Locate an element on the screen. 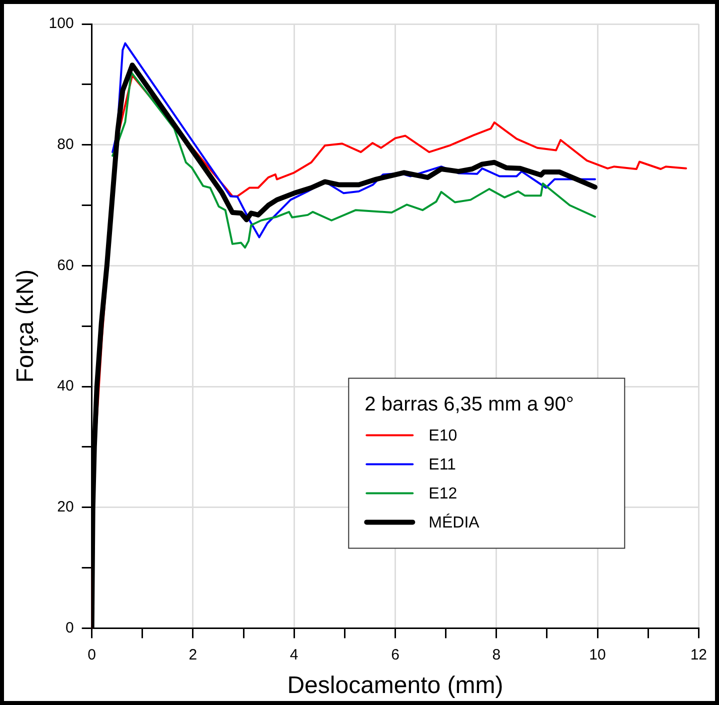 This screenshot has width=719, height=705. legend-label: MÉDIA is located at coordinates (454, 523).